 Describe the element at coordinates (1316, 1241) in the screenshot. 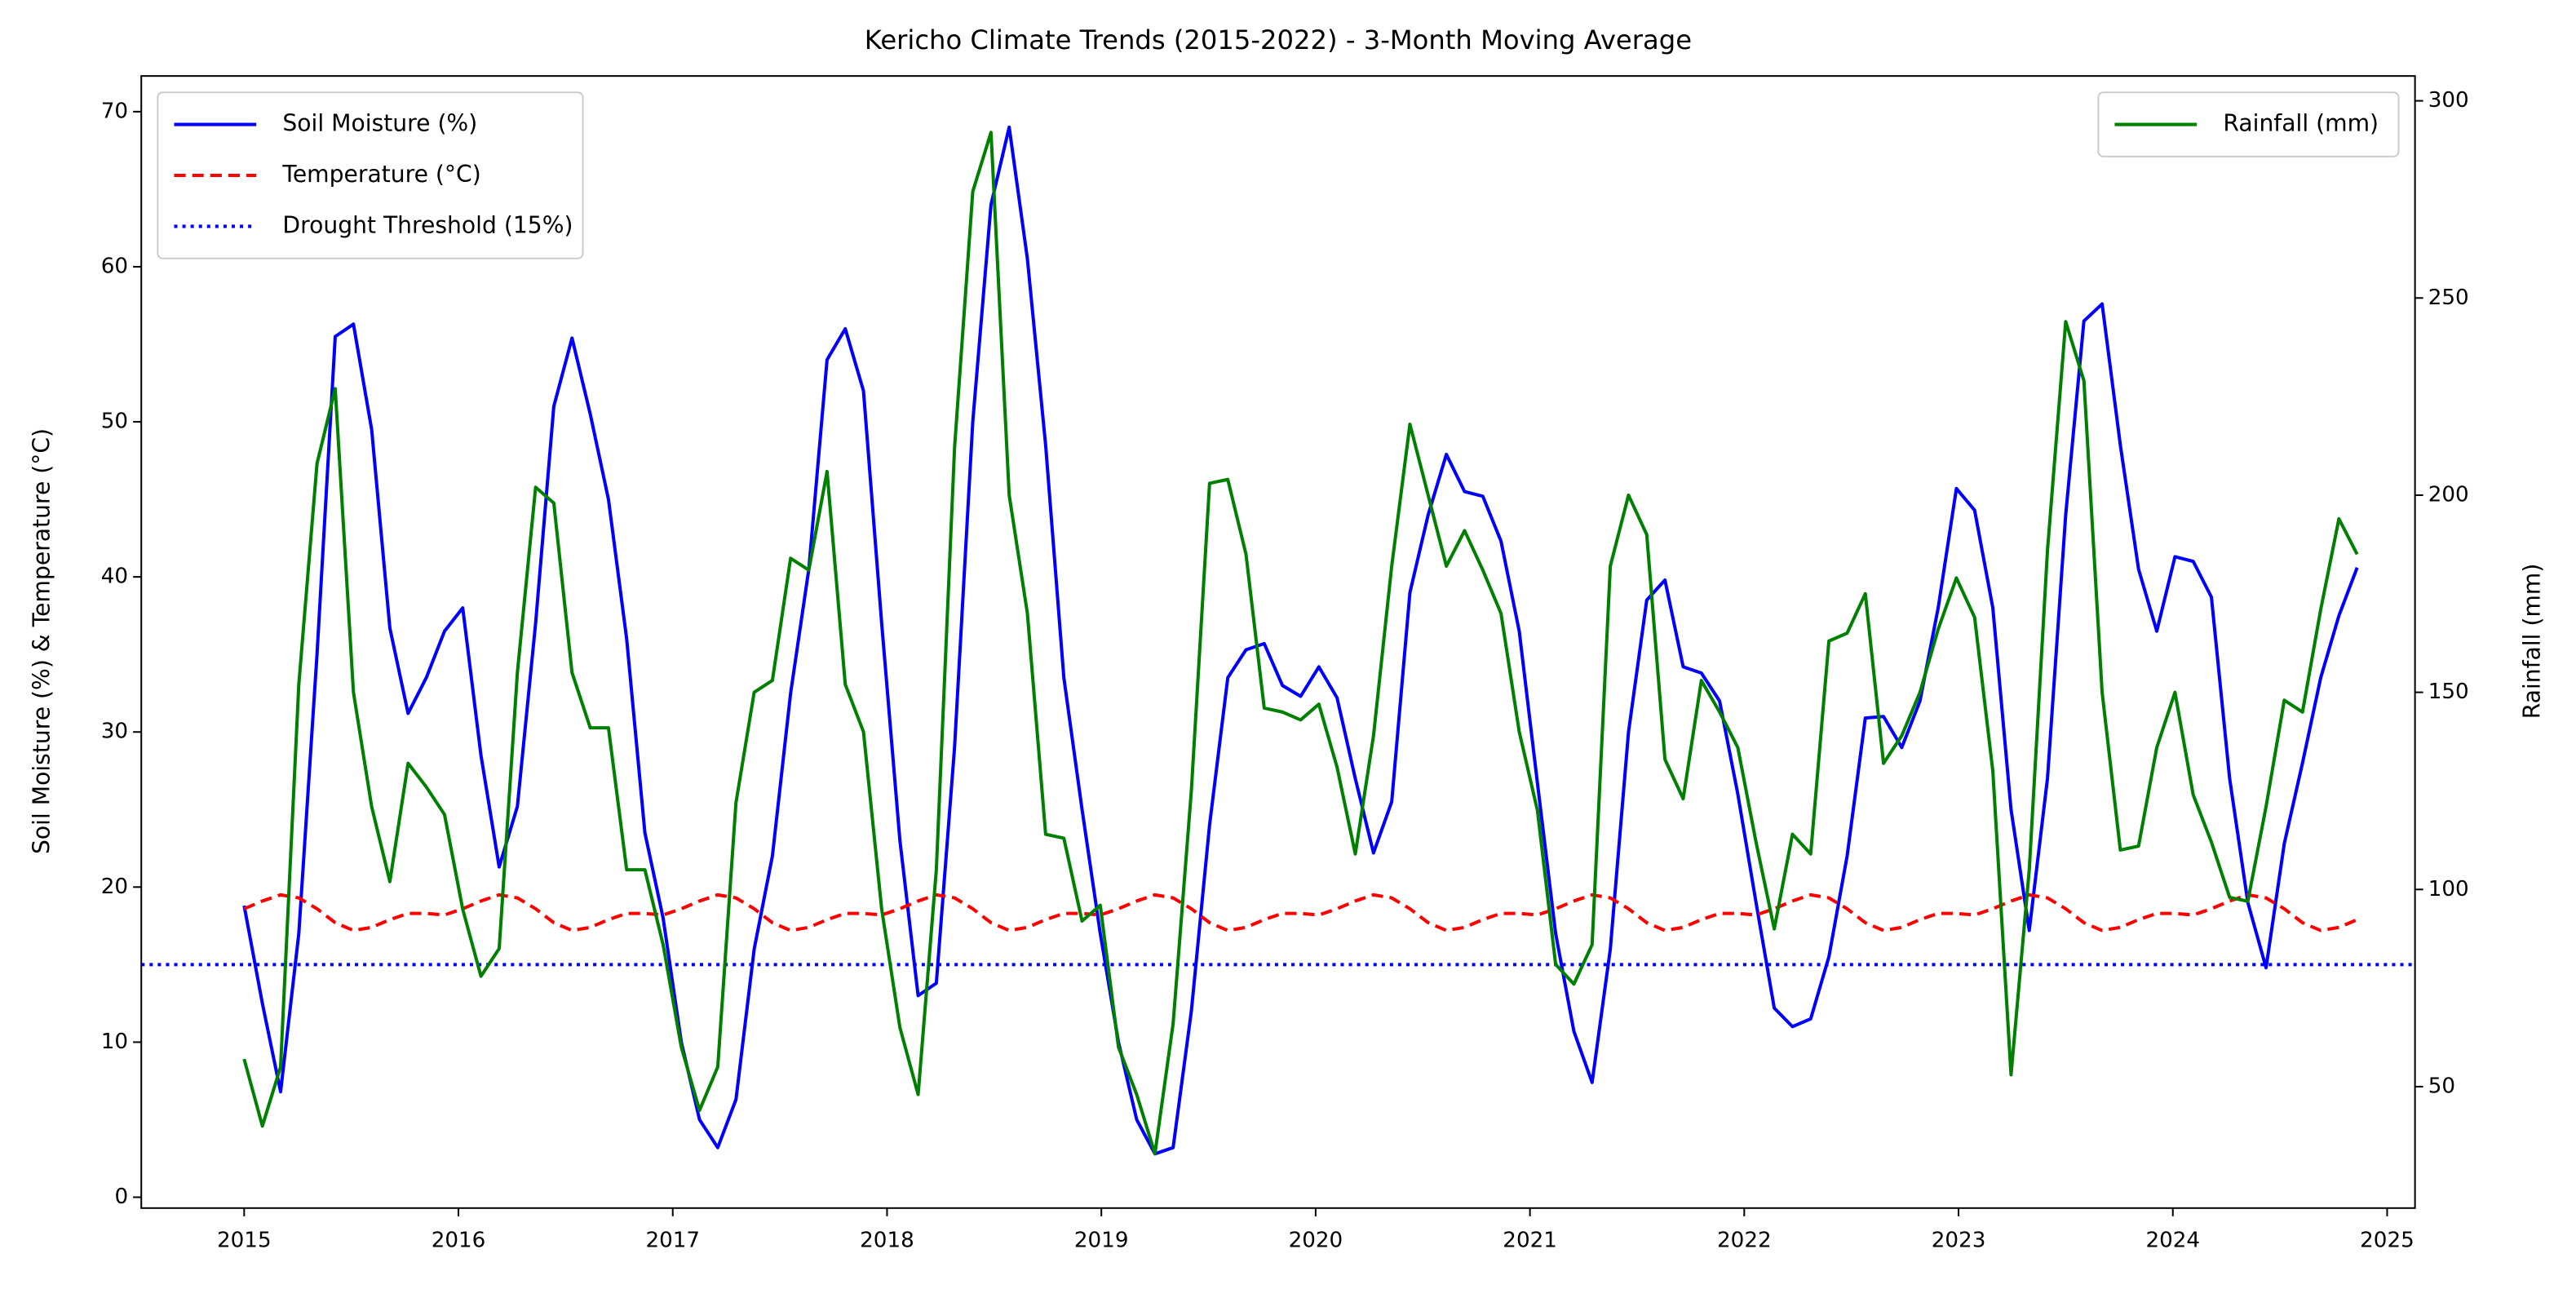

I see `x-tick-label: 2020` at that location.